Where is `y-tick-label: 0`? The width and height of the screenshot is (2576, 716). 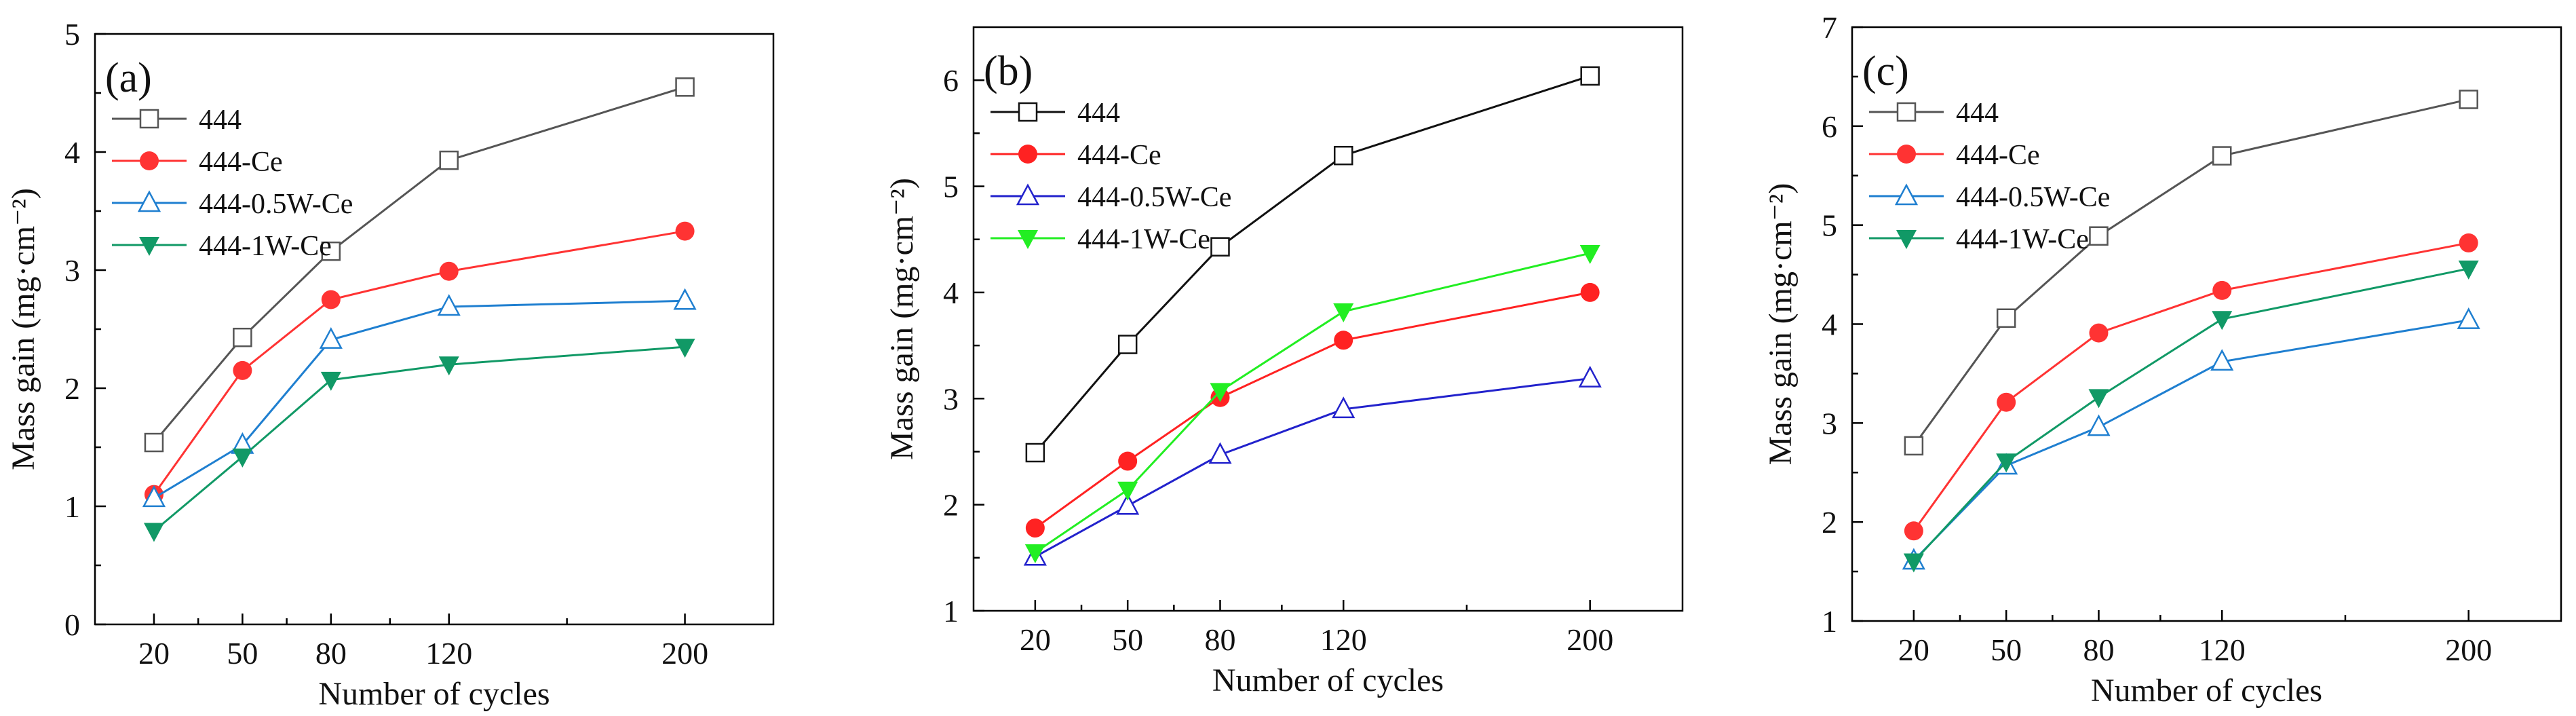 y-tick-label: 0 is located at coordinates (72, 624).